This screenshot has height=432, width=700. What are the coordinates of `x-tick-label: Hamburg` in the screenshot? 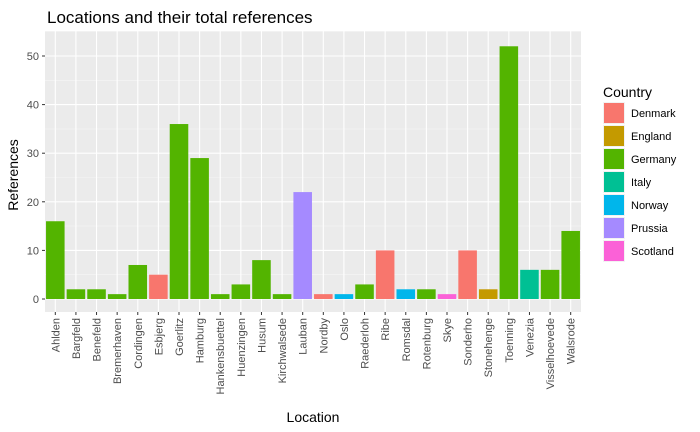 It's located at (201, 340).